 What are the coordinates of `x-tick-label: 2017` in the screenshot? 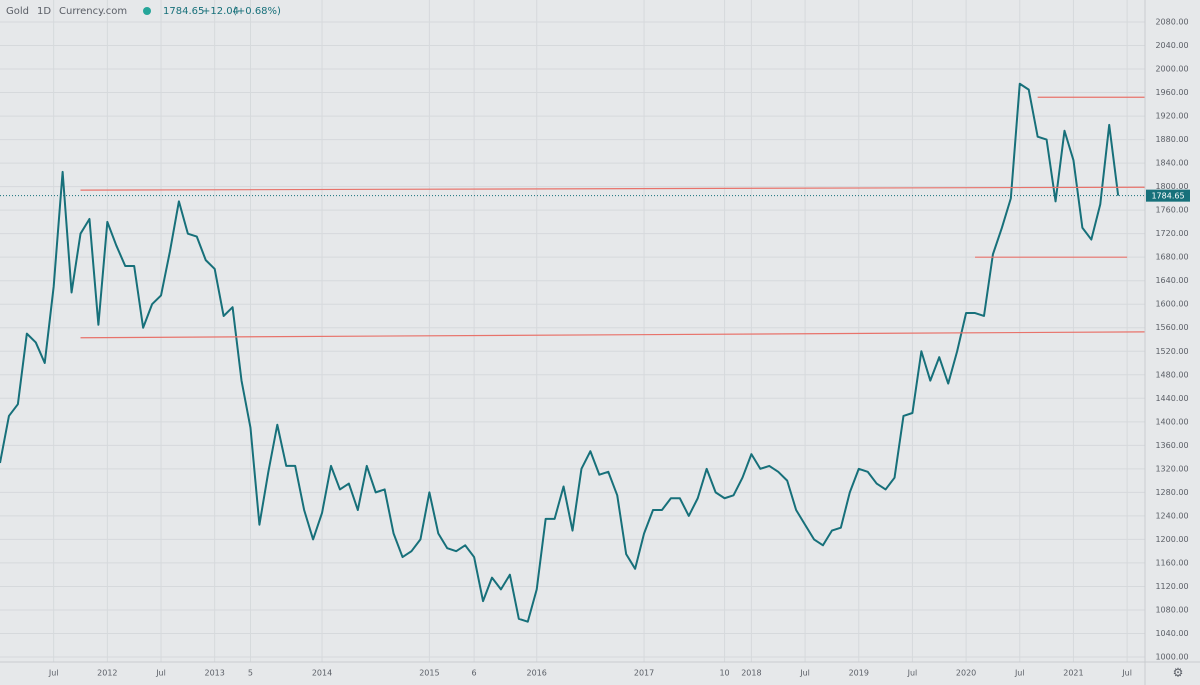 It's located at (644, 673).